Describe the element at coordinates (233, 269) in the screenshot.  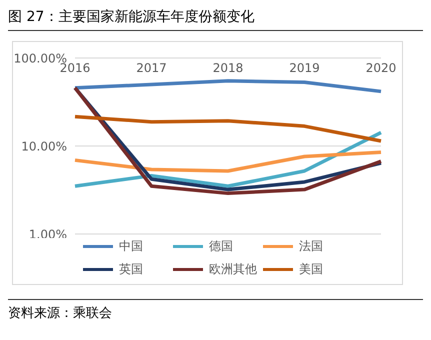
I see `legend-label: 欧洲其他` at that location.